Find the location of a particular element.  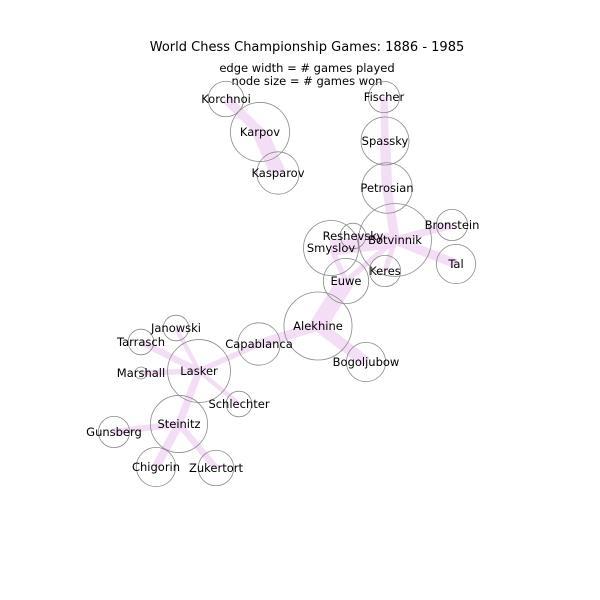

node-label-steinitz: Steinitz is located at coordinates (178, 424).